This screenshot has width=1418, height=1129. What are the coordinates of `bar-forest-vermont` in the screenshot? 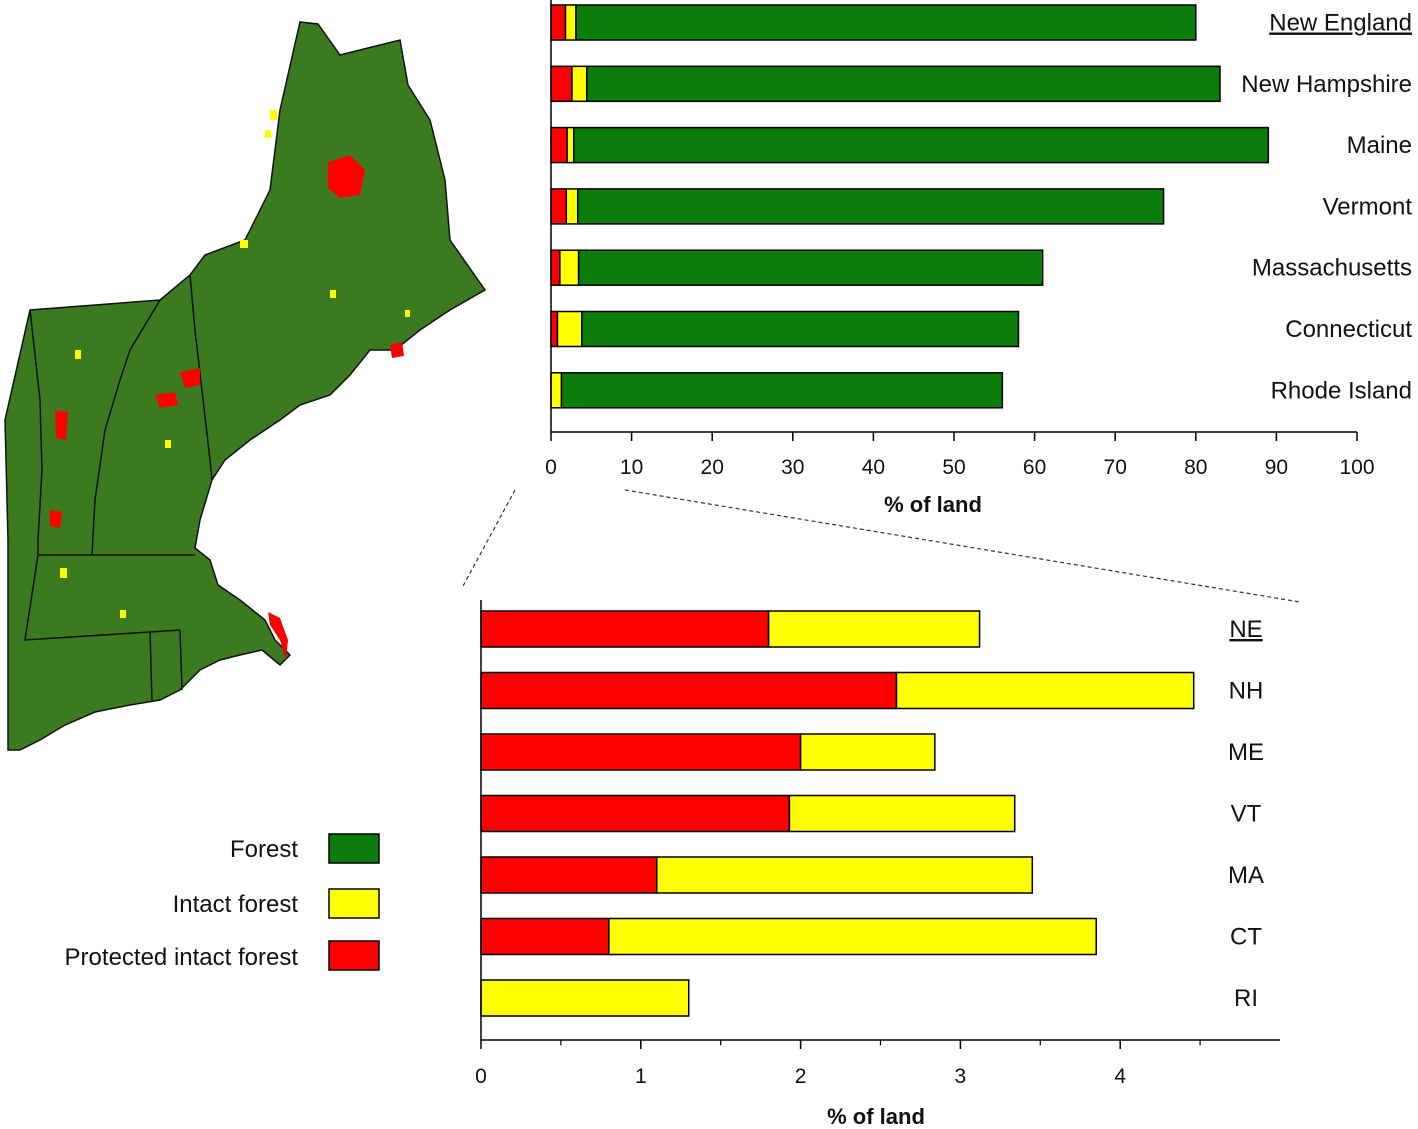 It's located at (871, 206).